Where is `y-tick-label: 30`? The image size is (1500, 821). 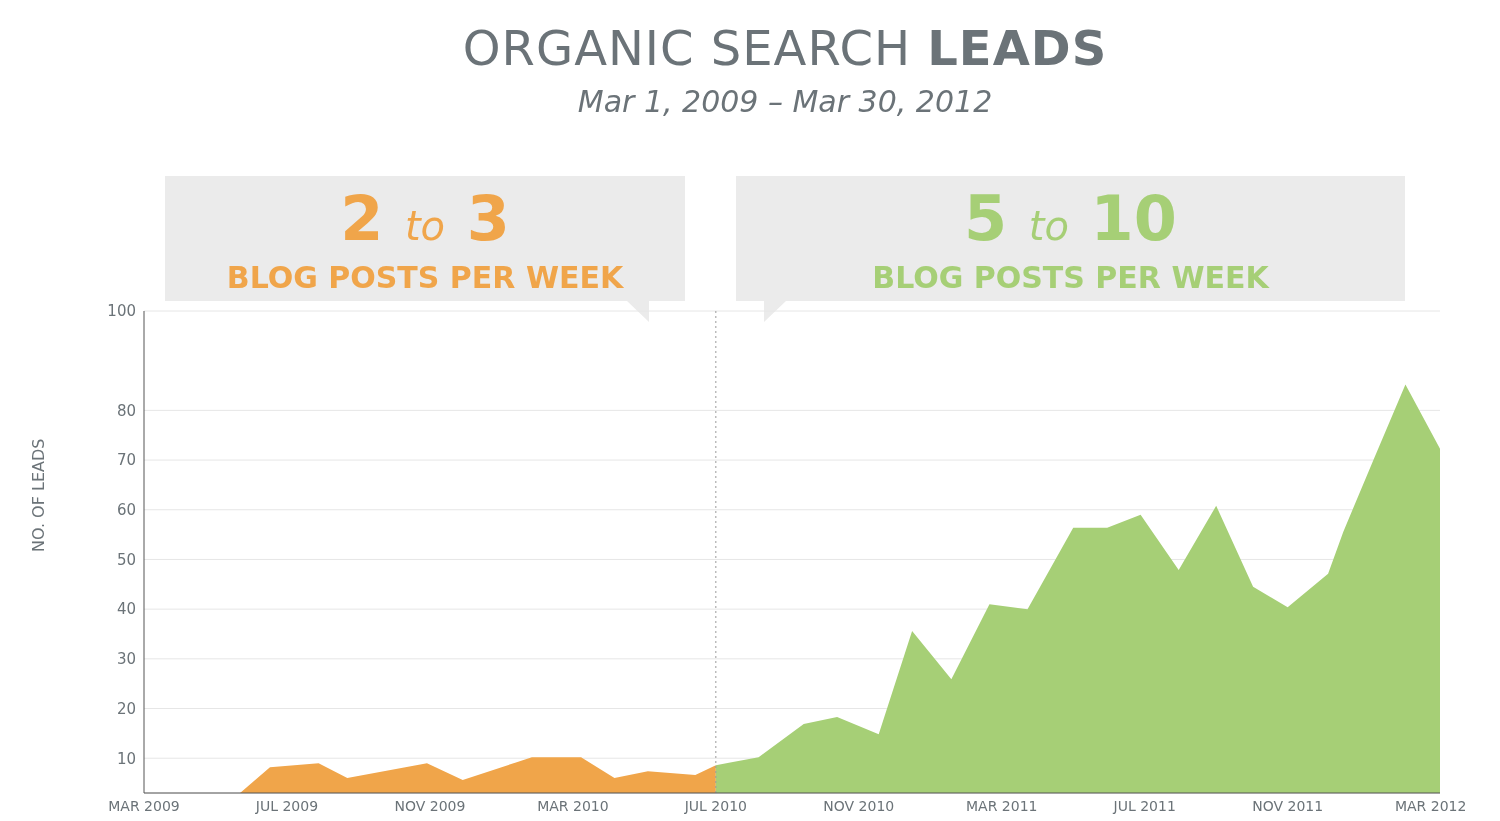
y-tick-label: 30 is located at coordinates (126, 659).